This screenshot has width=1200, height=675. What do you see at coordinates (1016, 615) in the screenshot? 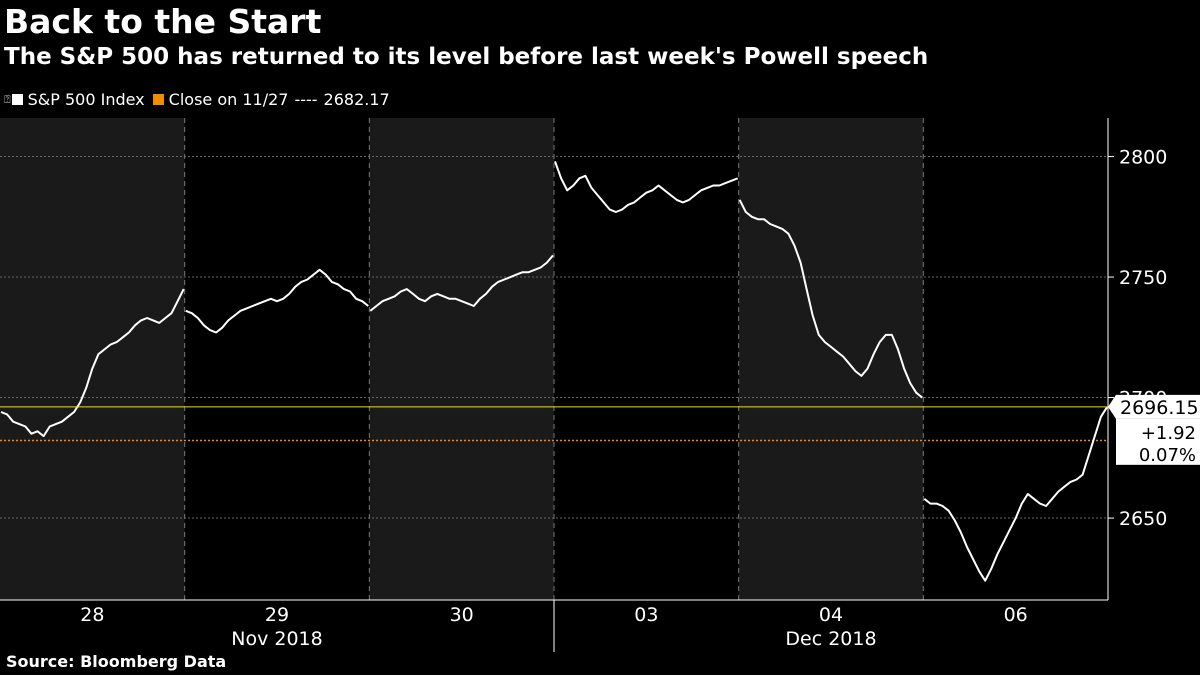
I see `x-tick-label: 06` at bounding box center [1016, 615].